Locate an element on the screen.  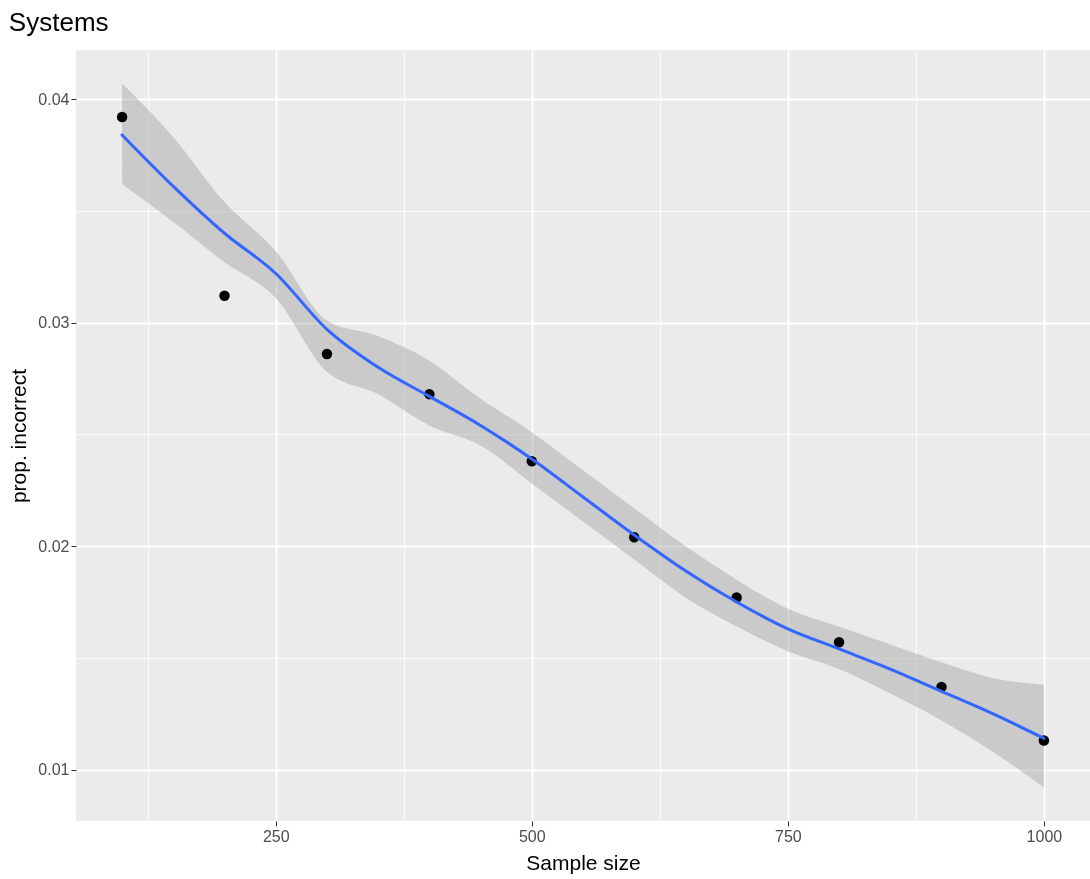
x-axis-title: Sample size is located at coordinates (583, 862).